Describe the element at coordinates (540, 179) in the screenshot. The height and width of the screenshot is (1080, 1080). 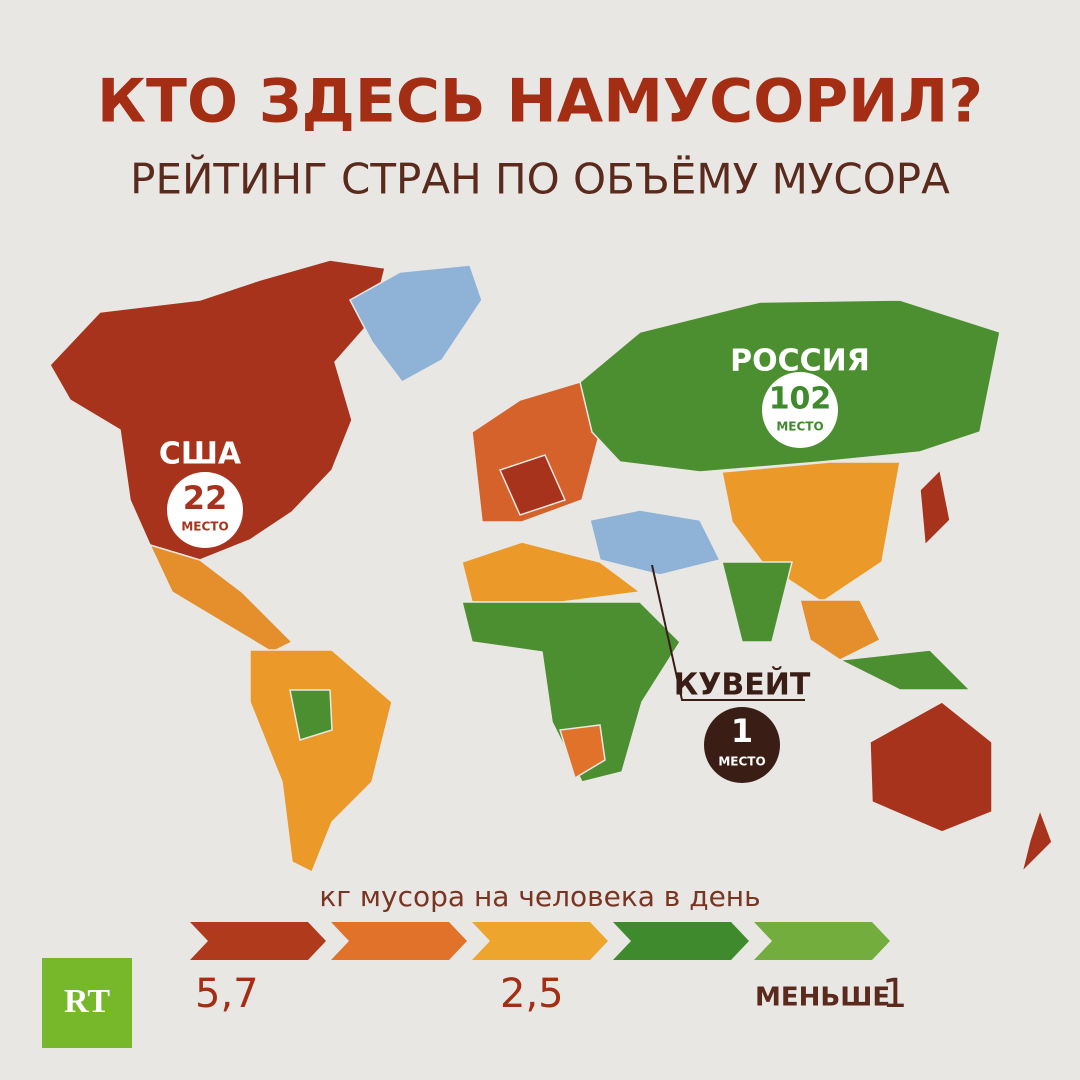
I see `subtitle: РЕЙТИНГ СТРАН ПО ОБЪЁМУ МУСОРА` at that location.